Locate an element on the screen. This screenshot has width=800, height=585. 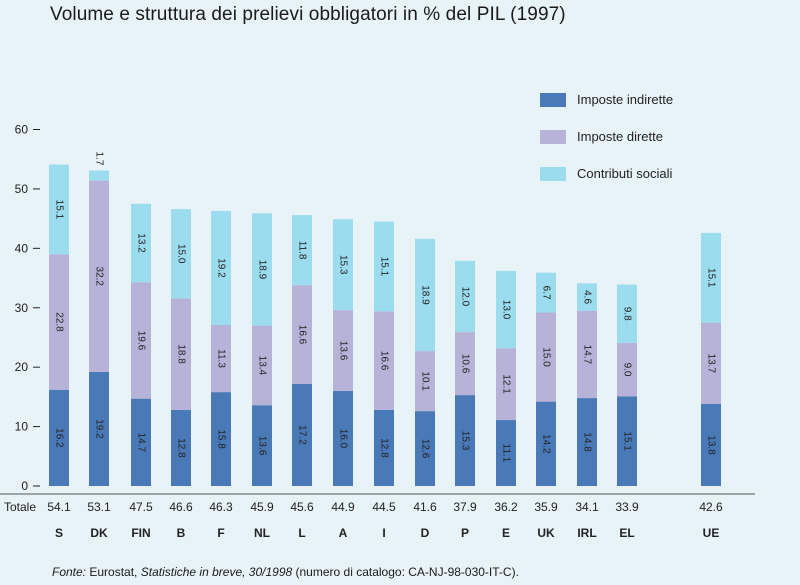
value-label-S-dirette: 22.8 is located at coordinates (59, 322).